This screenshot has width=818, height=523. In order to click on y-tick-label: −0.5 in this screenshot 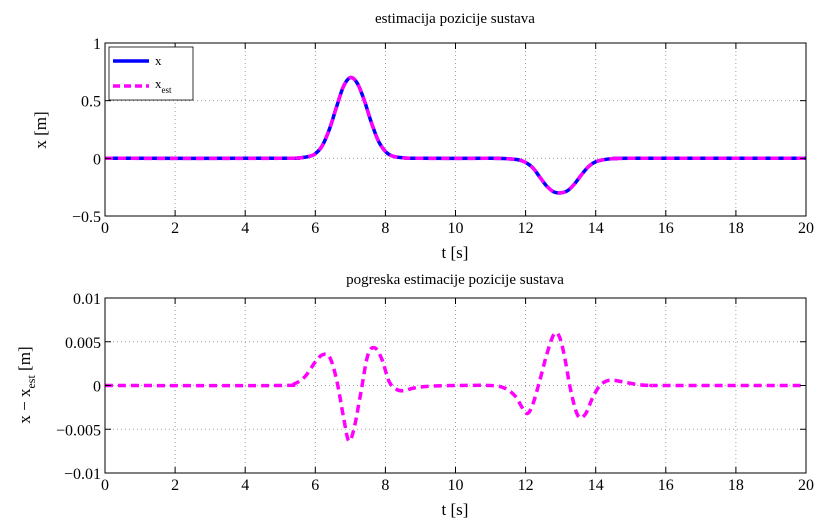, I will do `click(86, 217)`.